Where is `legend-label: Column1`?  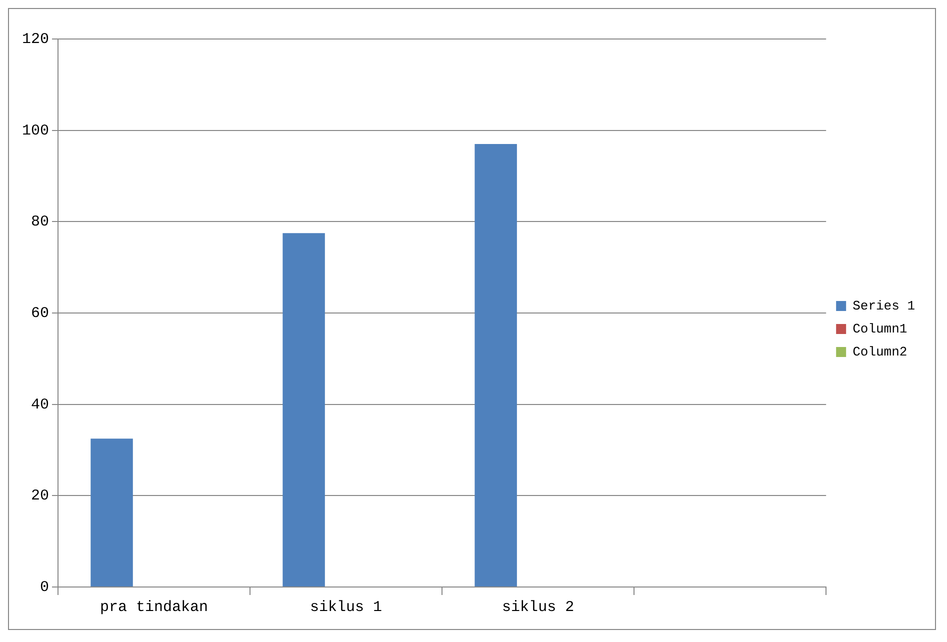
legend-label: Column1 is located at coordinates (880, 328).